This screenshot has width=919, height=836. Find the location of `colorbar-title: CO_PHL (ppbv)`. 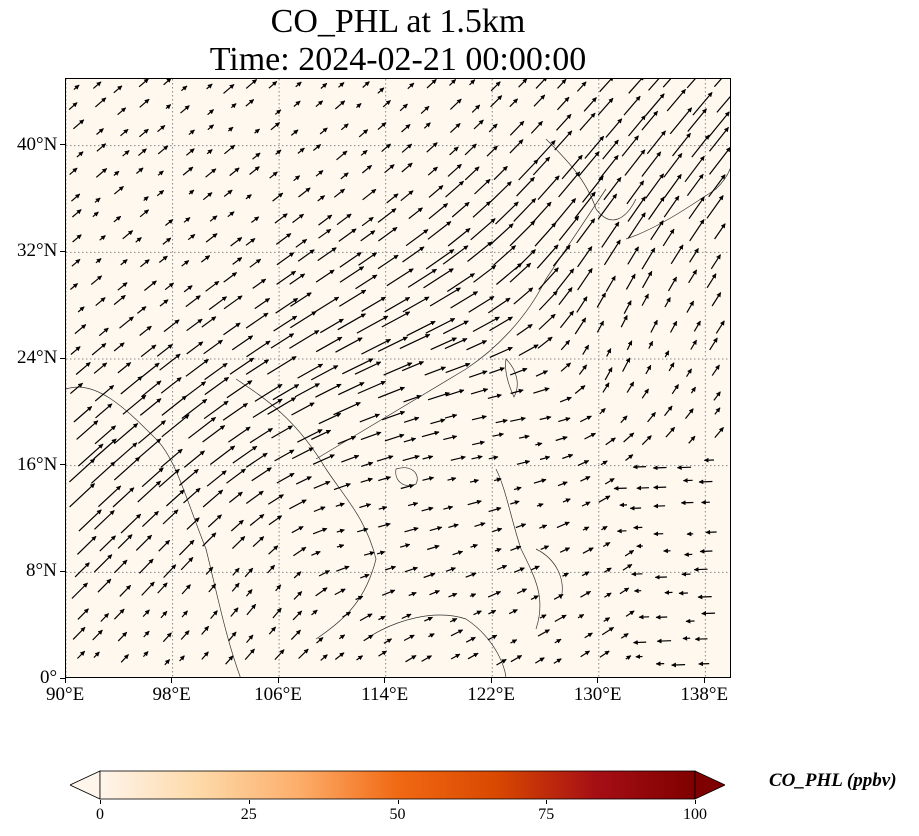

colorbar-title: CO_PHL (ppbv) is located at coordinates (833, 780).